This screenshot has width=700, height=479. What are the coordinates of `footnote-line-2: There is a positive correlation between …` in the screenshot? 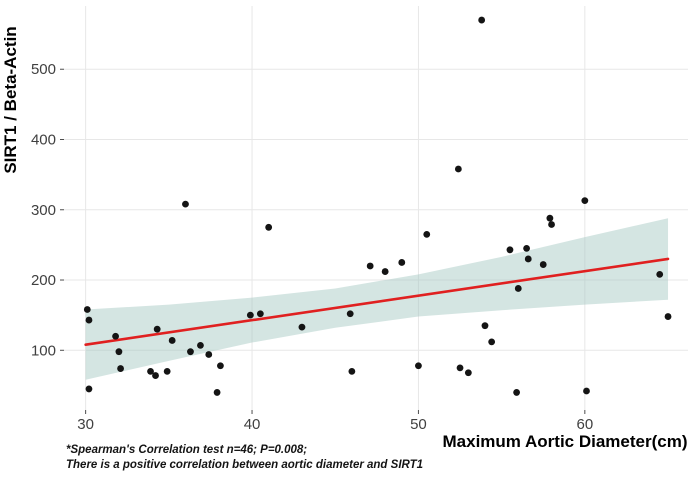 It's located at (244, 465).